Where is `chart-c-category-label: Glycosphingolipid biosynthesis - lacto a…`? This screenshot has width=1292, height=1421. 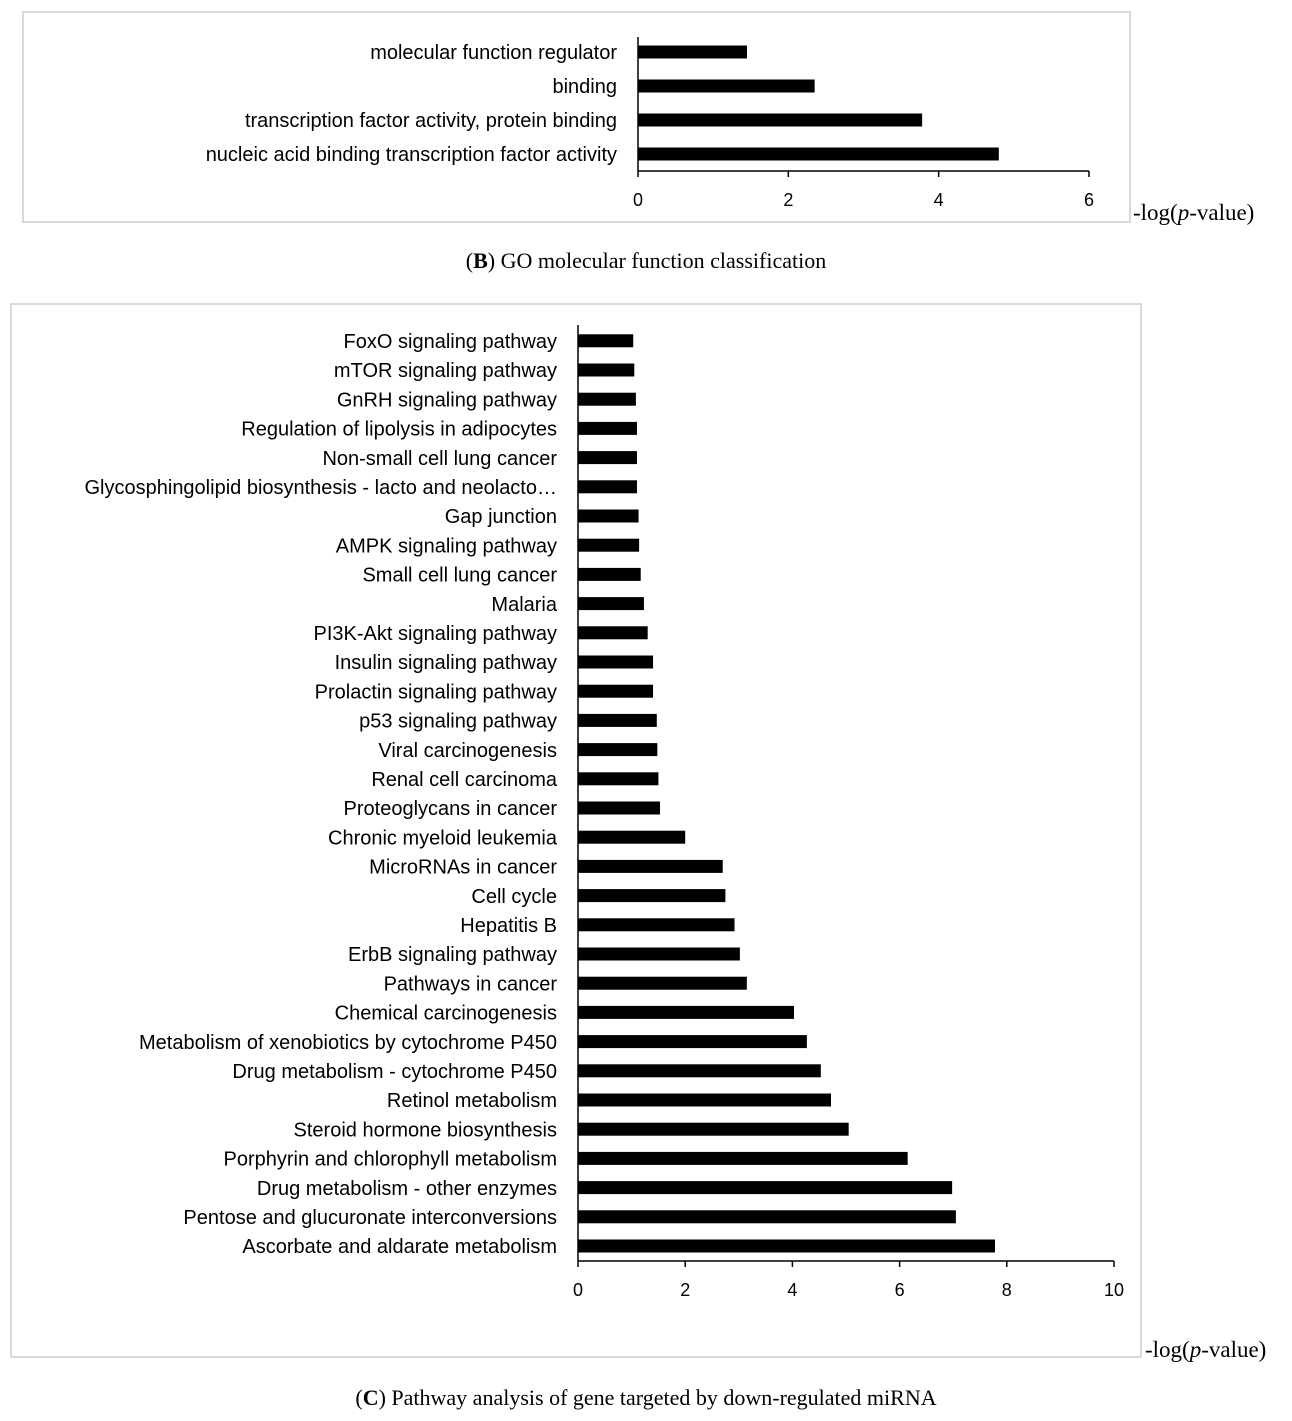 chart-c-category-label: Glycosphingolipid biosynthesis - lacto a… is located at coordinates (321, 488).